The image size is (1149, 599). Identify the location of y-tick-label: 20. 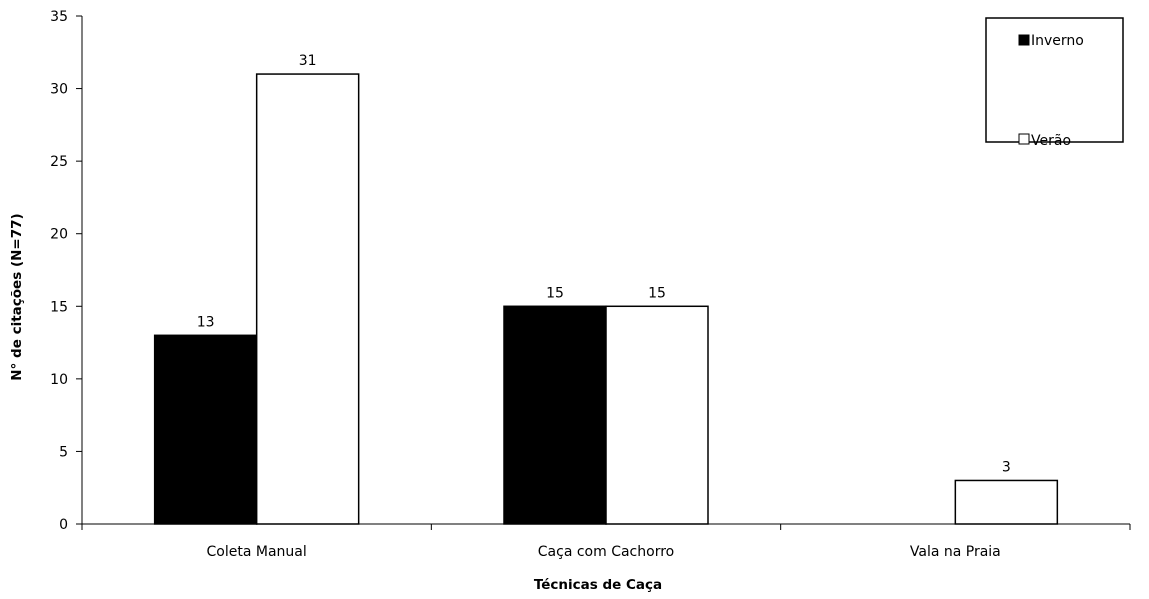
(59, 235).